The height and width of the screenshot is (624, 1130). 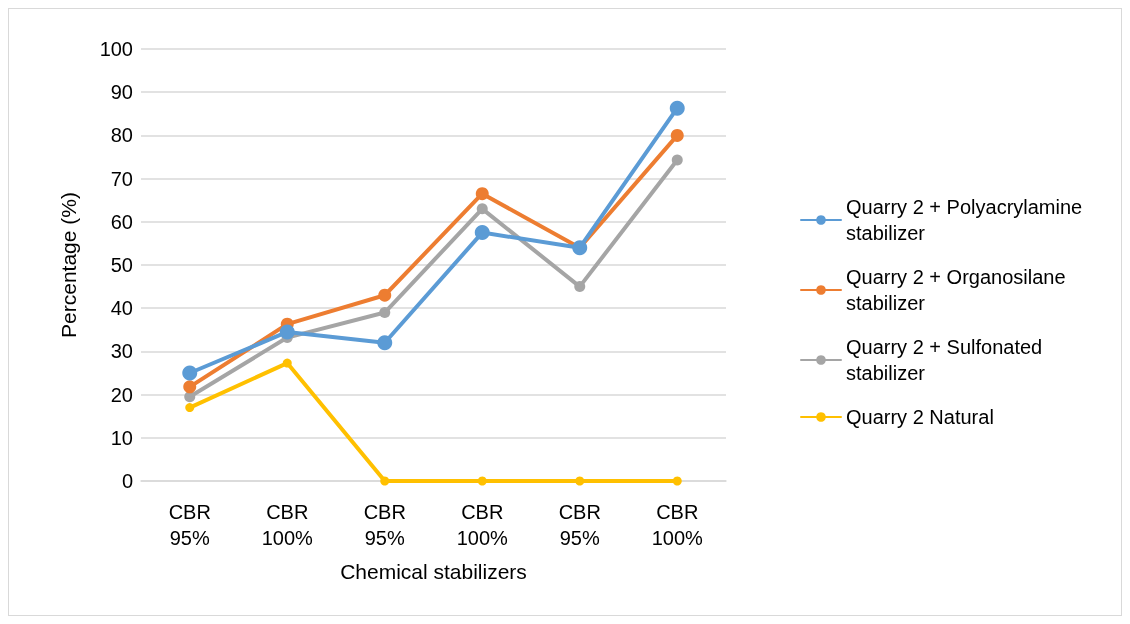 I want to click on y-tick-label: 100, so click(x=116, y=49).